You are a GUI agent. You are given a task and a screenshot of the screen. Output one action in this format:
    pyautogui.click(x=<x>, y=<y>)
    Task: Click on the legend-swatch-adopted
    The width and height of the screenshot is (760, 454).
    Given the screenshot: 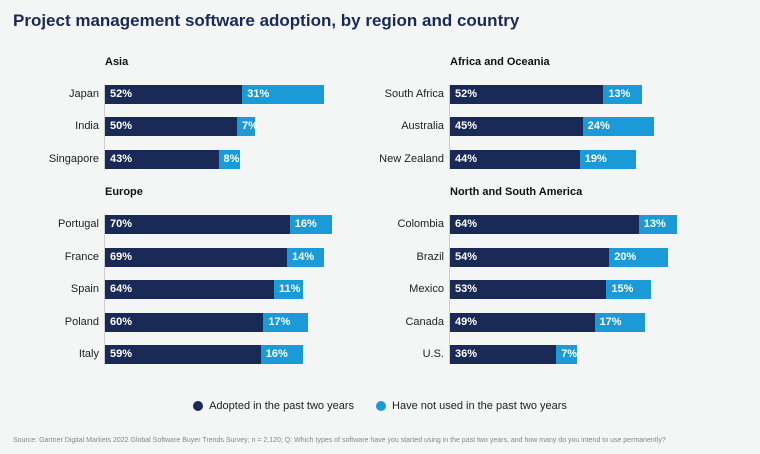 What is the action you would take?
    pyautogui.click(x=198, y=406)
    